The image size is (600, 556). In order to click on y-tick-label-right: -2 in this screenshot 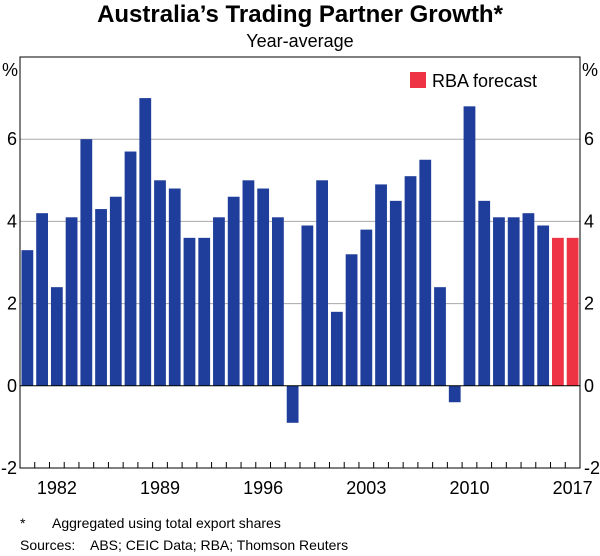, I will do `click(592, 468)`.